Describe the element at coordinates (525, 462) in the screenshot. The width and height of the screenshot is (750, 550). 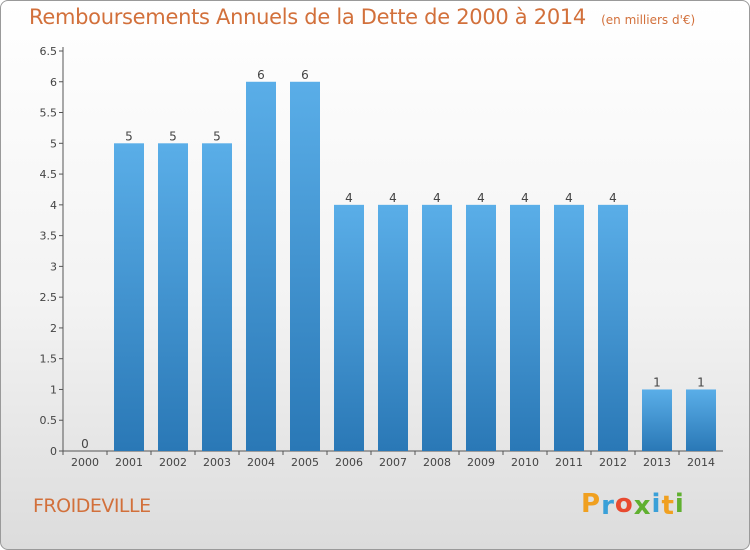
I see `x-tick-label: 2010` at that location.